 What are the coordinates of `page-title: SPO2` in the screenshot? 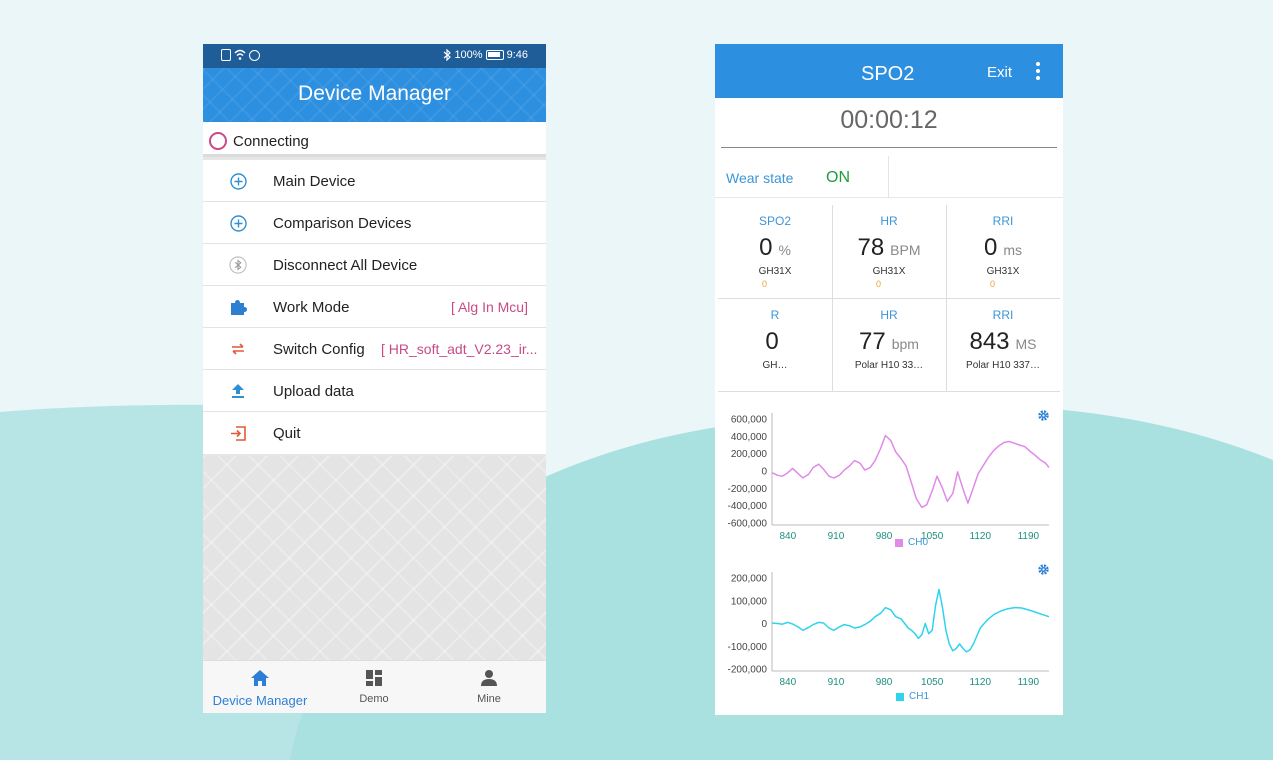 It's located at (888, 74).